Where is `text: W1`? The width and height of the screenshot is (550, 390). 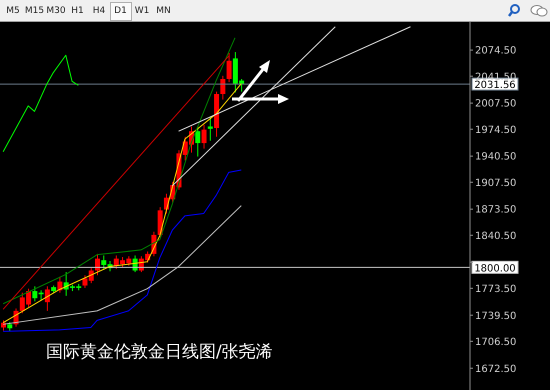
text: W1 is located at coordinates (142, 11).